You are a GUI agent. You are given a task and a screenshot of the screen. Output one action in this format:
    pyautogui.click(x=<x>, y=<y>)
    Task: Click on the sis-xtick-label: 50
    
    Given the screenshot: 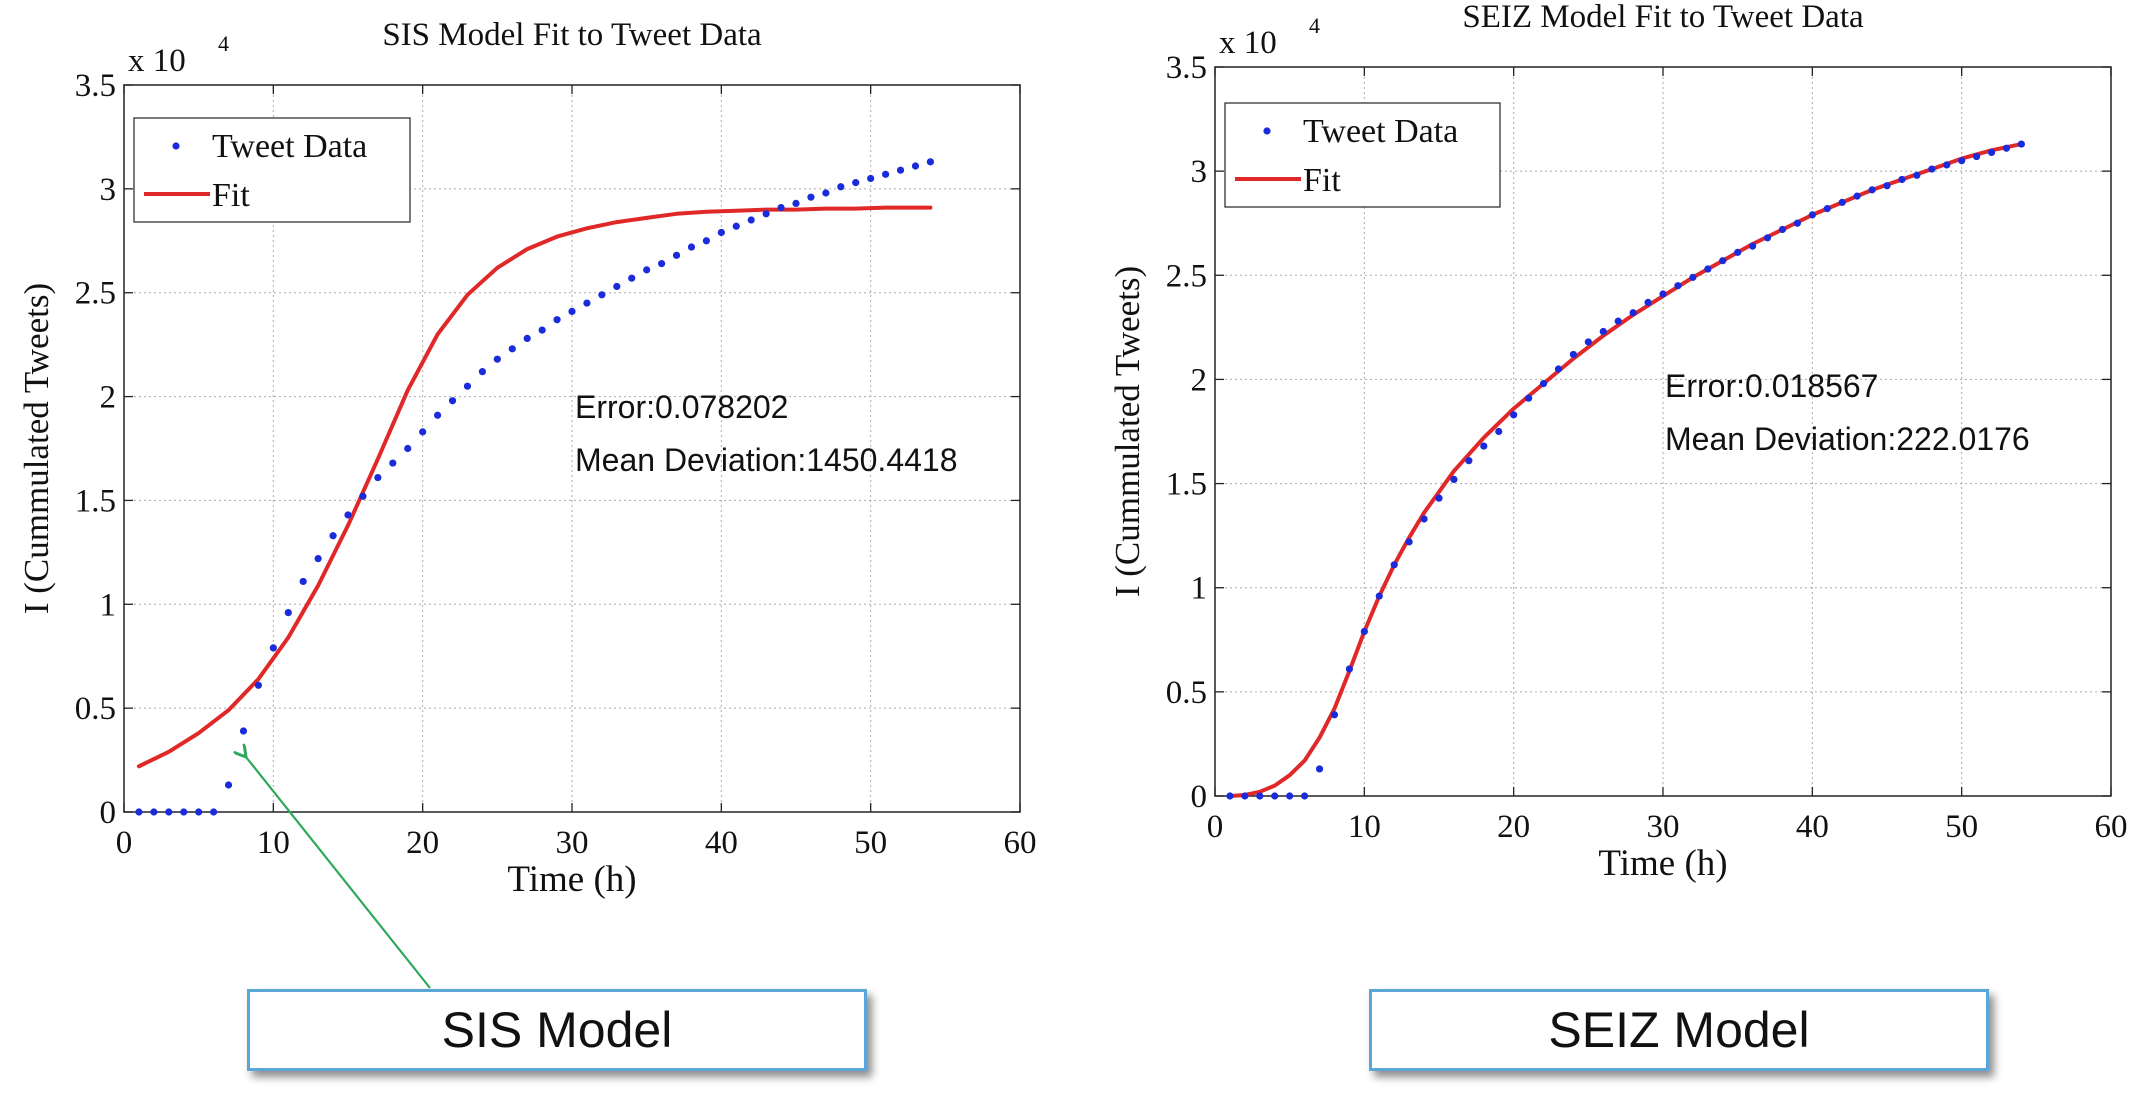 What is the action you would take?
    pyautogui.click(x=870, y=843)
    